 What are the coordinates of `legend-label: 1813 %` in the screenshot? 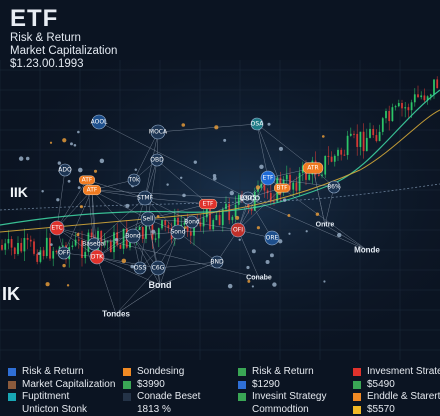 It's located at (154, 409).